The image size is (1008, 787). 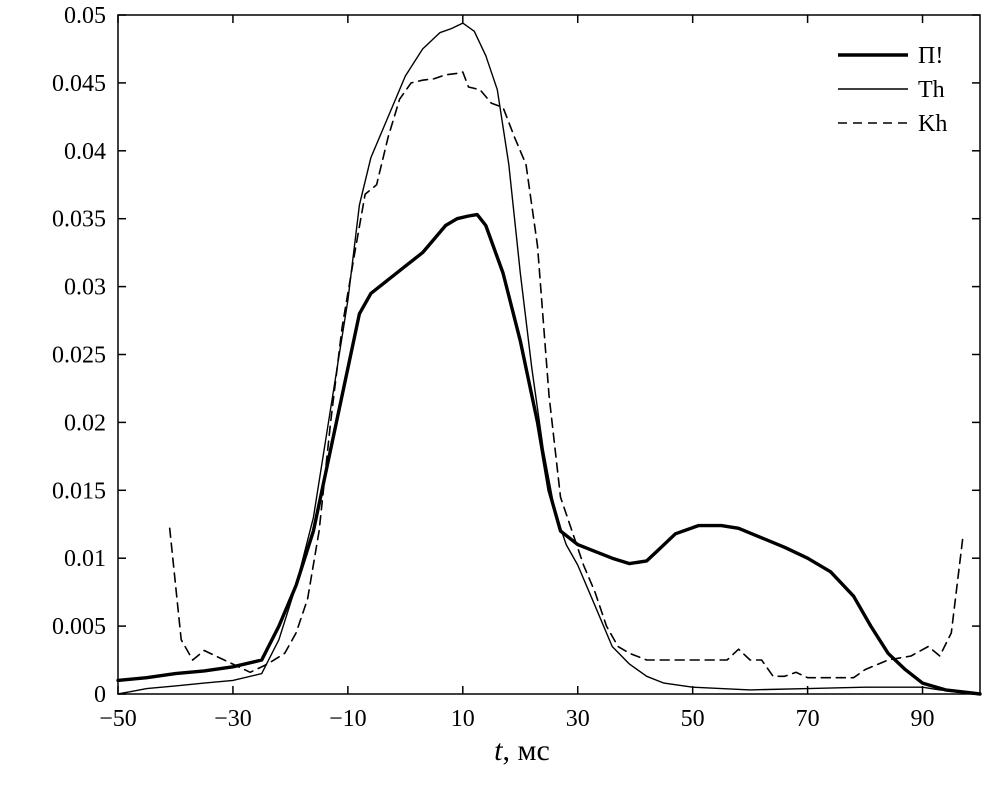 What do you see at coordinates (79, 356) in the screenshot?
I see `y-tick-label: 0.025` at bounding box center [79, 356].